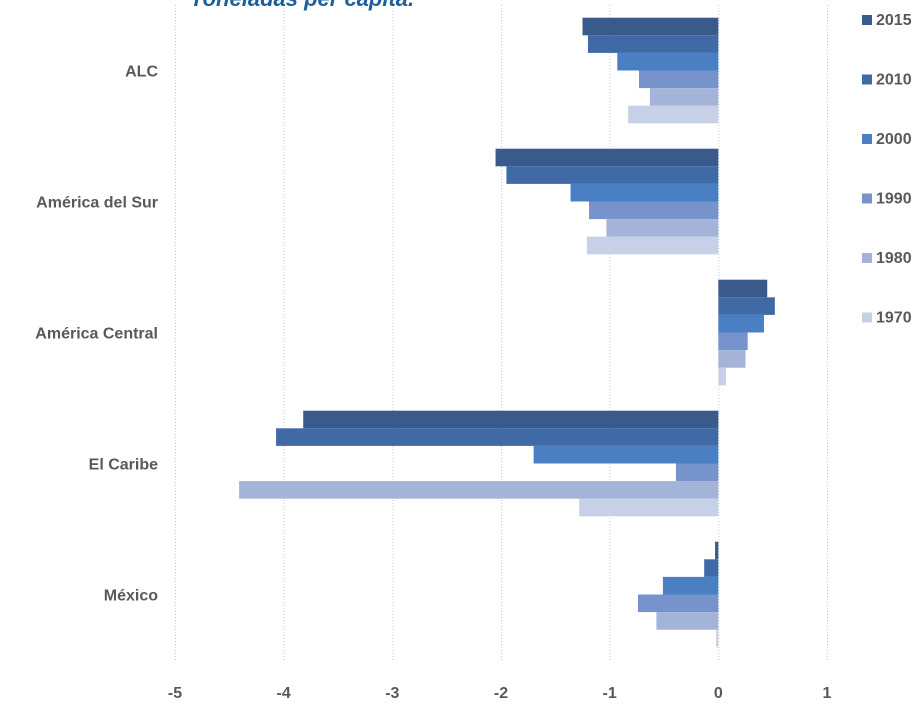 The image size is (923, 707). What do you see at coordinates (610, 693) in the screenshot?
I see `x-tick-label: -1` at bounding box center [610, 693].